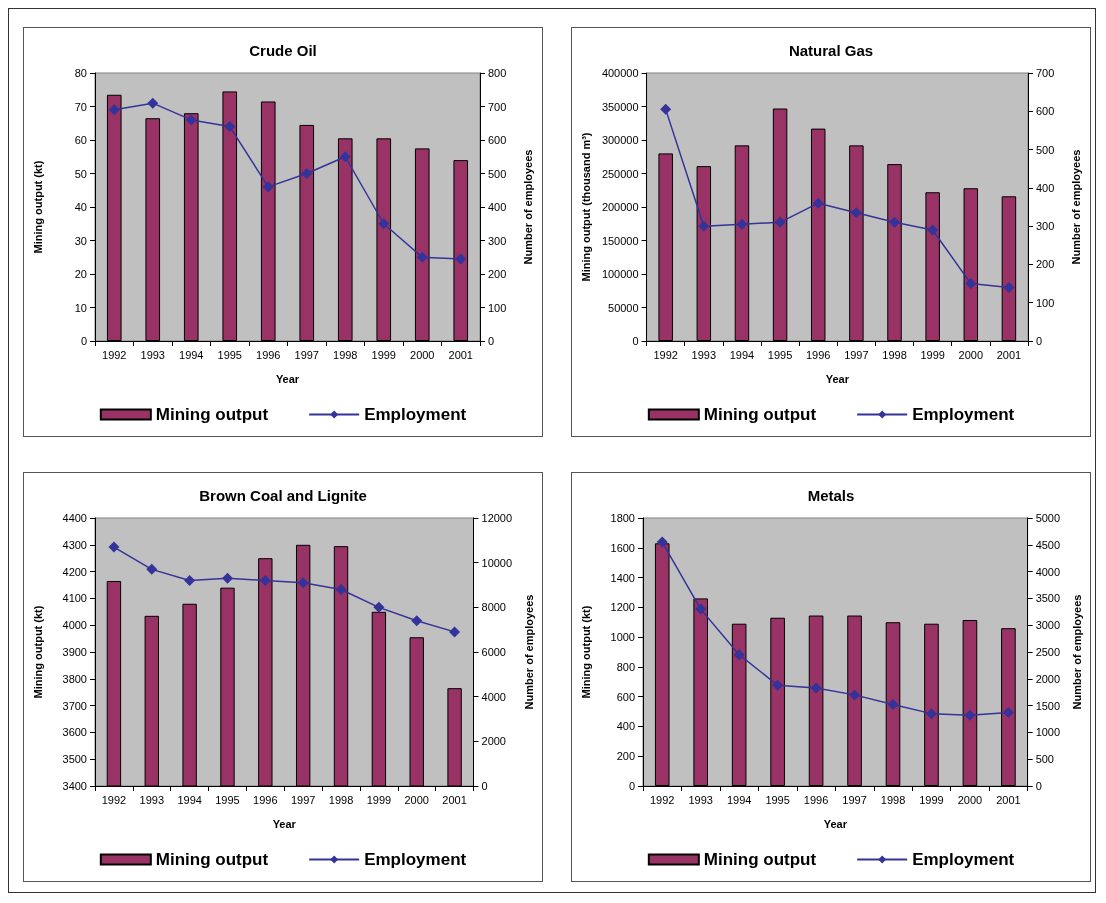 Image resolution: width=1106 pixels, height=903 pixels. Describe the element at coordinates (620, 240) in the screenshot. I see `y-tick-label: 150000` at that location.